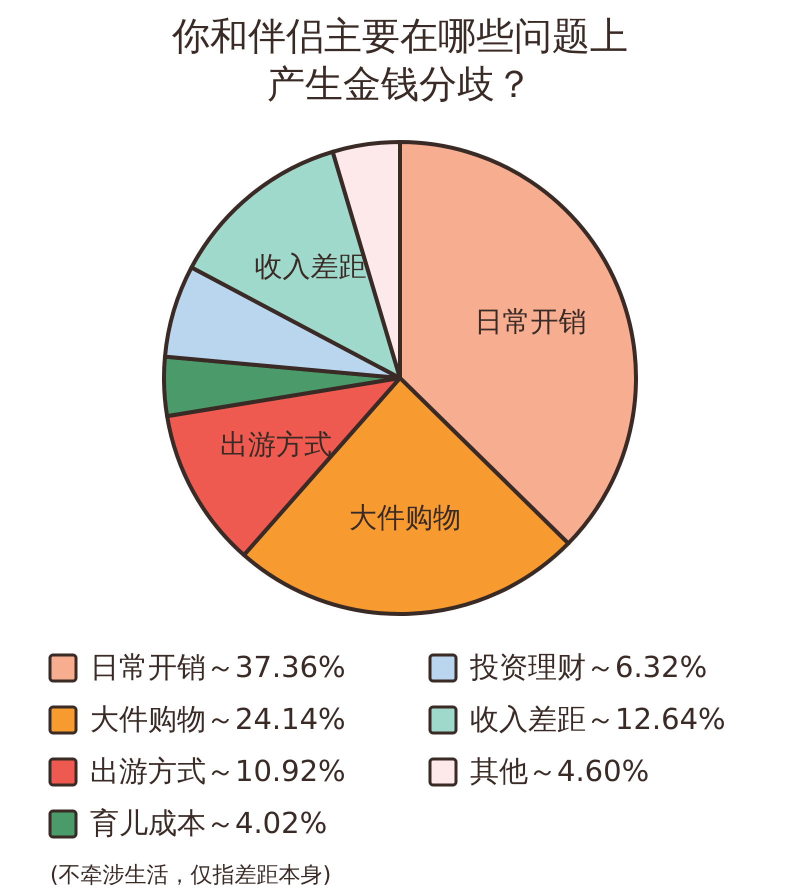 The image size is (800, 895). Describe the element at coordinates (598, 719) in the screenshot. I see `legend-label: 收入差距～12.64%` at that location.